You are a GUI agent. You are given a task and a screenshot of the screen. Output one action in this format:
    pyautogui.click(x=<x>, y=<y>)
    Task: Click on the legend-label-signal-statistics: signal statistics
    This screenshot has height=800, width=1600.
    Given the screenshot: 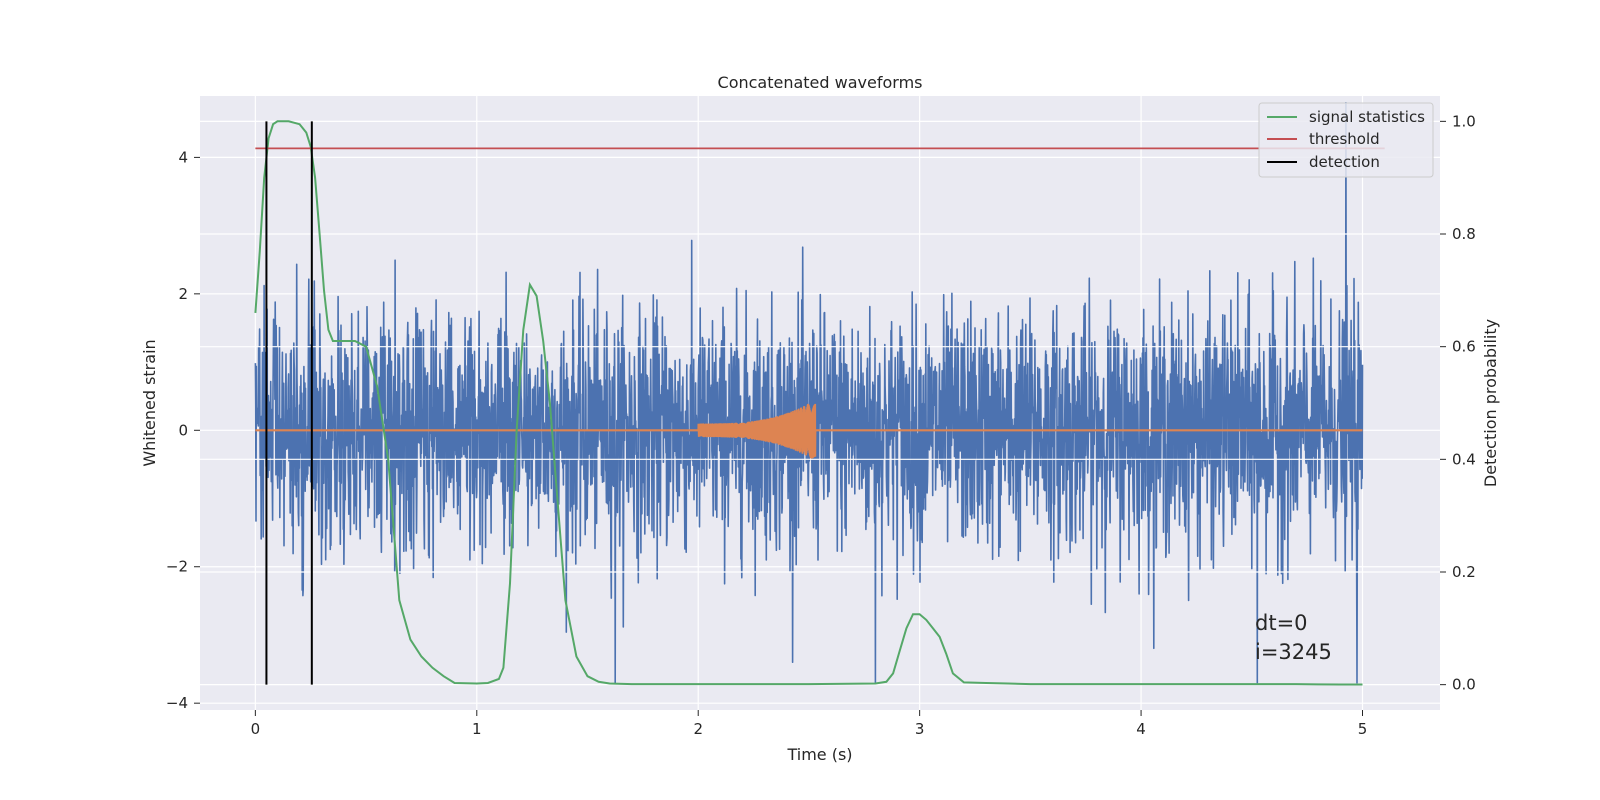 What is the action you would take?
    pyautogui.click(x=1367, y=117)
    